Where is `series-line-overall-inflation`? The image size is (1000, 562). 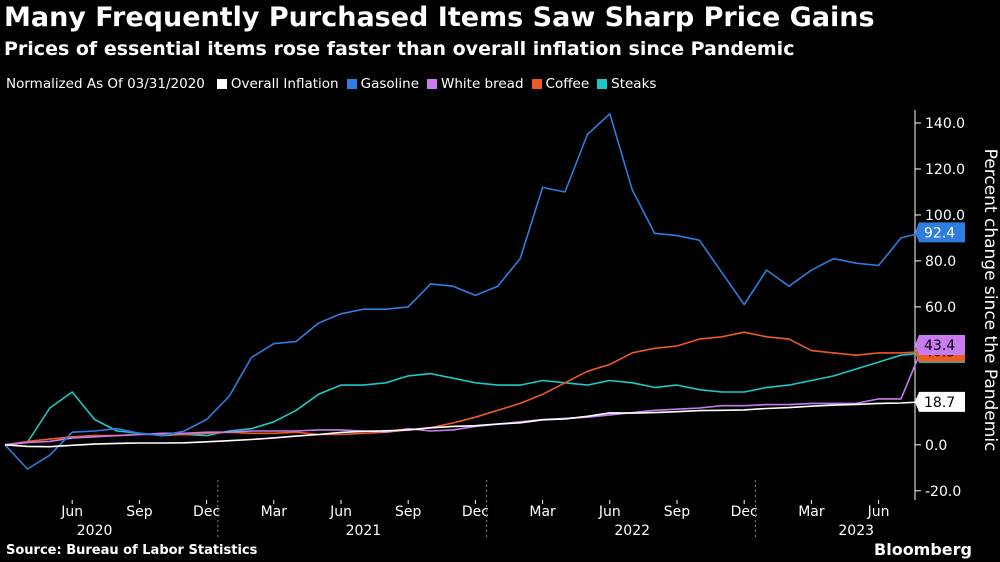 series-line-overall-inflation is located at coordinates (464, 424).